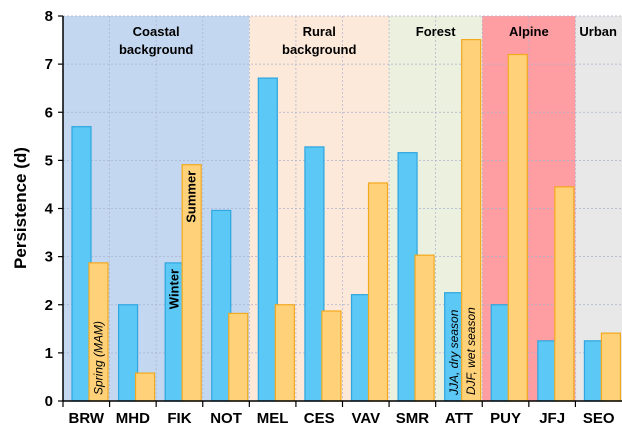  Describe the element at coordinates (547, 371) in the screenshot. I see `bar-jfj-s1` at that location.